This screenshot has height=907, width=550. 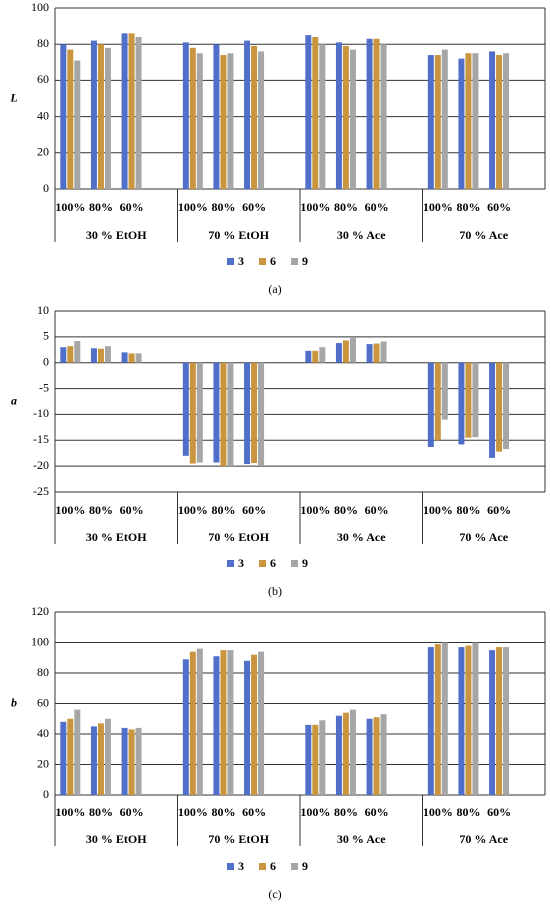 I want to click on caption: (b), so click(x=275, y=591).